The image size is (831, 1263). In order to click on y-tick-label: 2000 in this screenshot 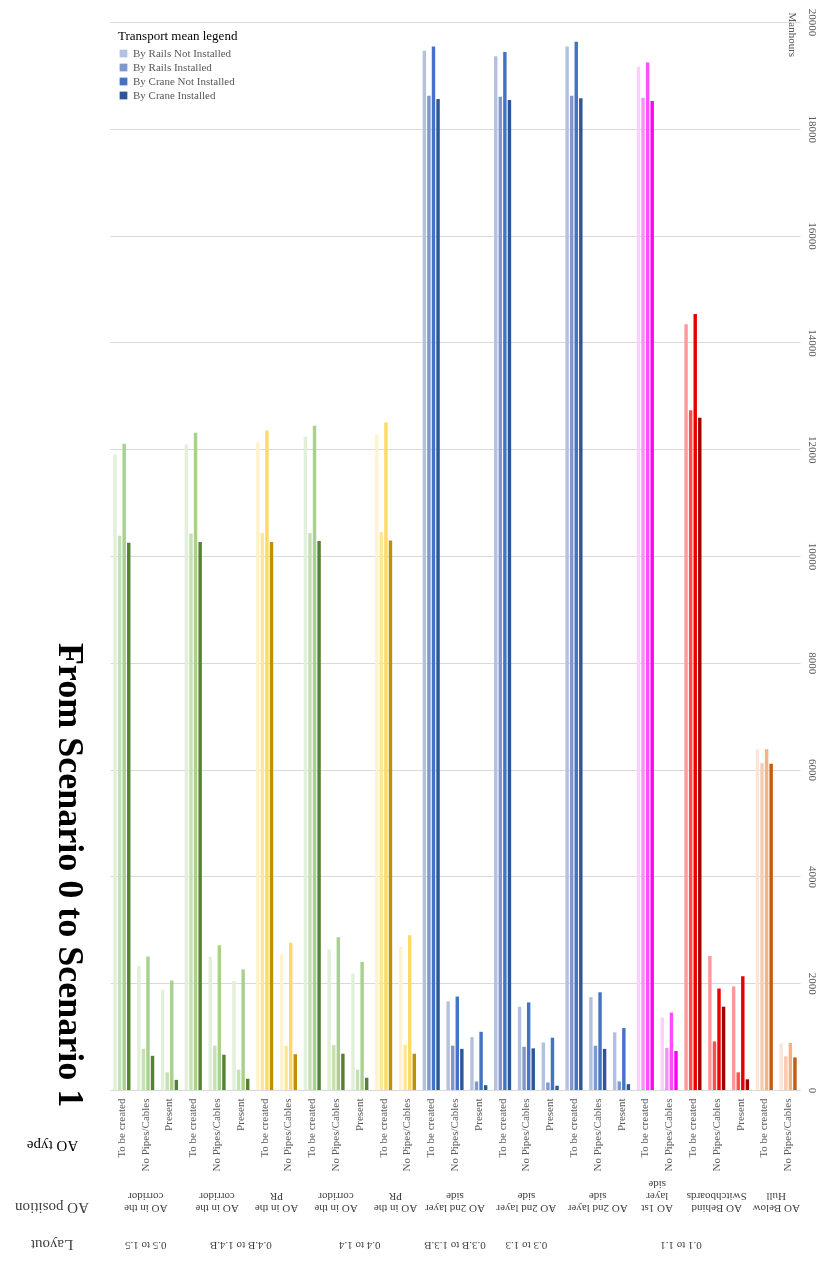, I will do `click(812, 984)`.